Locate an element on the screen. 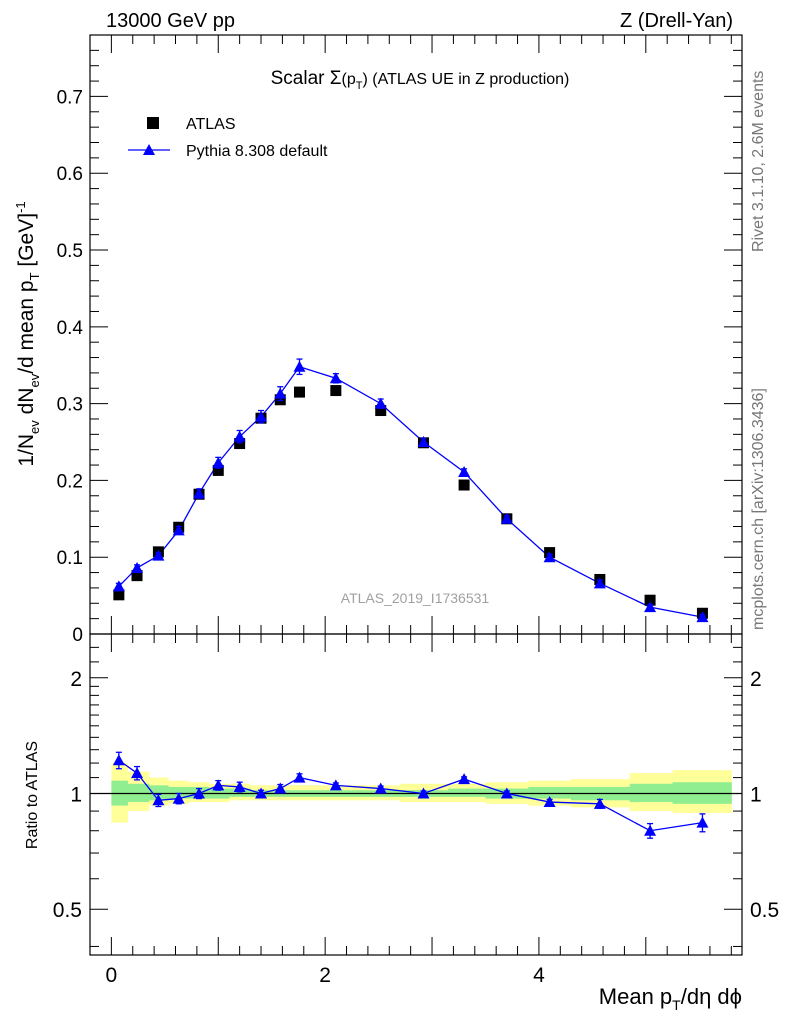  header-left: 13000 GeV pp is located at coordinates (170, 21).